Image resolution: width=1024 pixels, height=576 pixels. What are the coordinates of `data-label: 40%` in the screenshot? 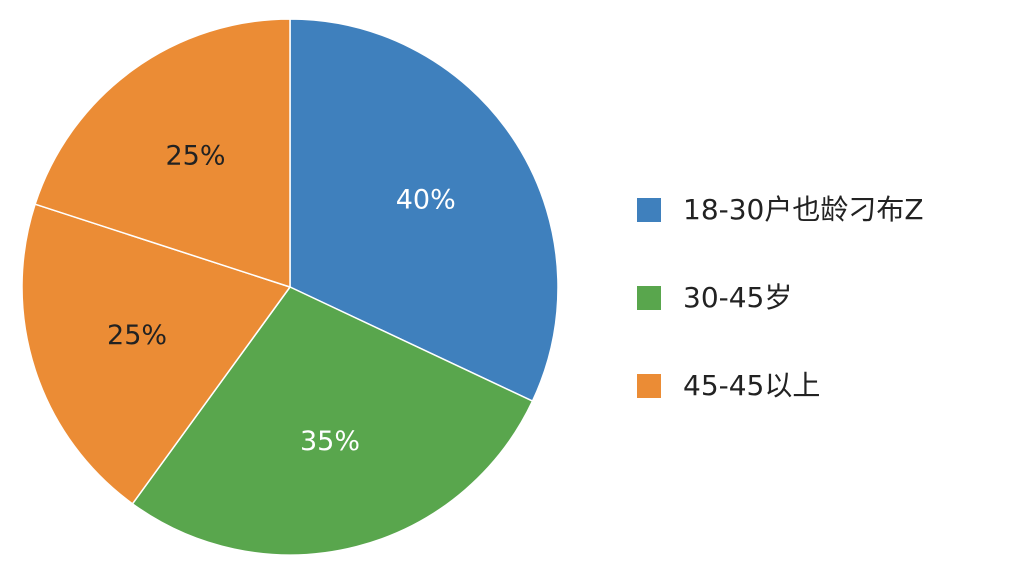 It's located at (426, 199).